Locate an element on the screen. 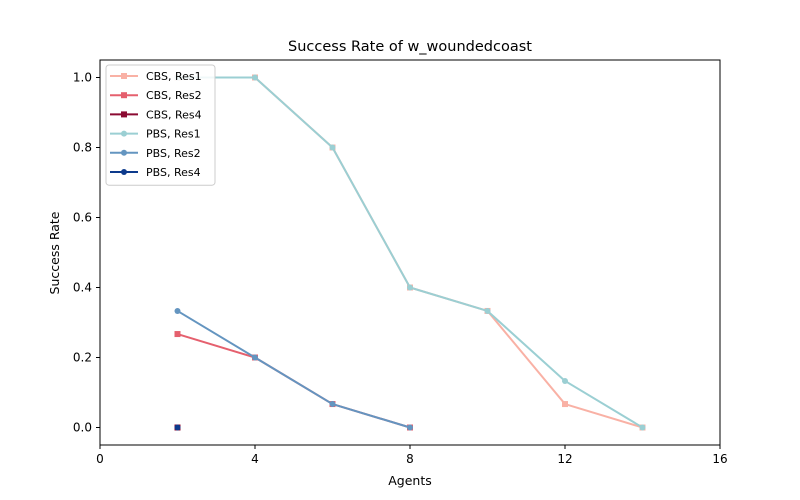 The height and width of the screenshot is (500, 800). series-line is located at coordinates (293, 369).